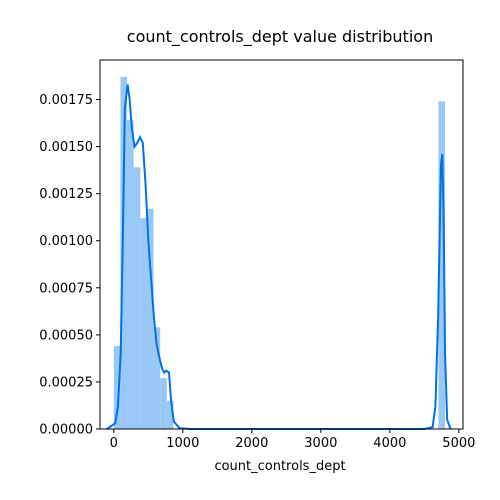 The height and width of the screenshot is (500, 500). I want to click on chart-title: count_controls_dept value distribution, so click(280, 37).